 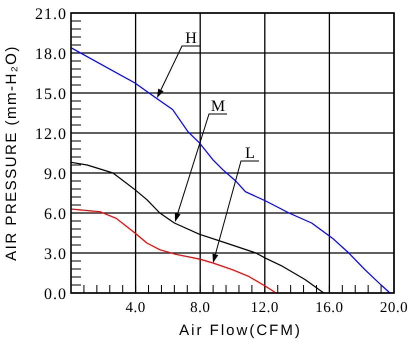 I want to click on y-tick-label: 12.0, so click(x=51, y=134).